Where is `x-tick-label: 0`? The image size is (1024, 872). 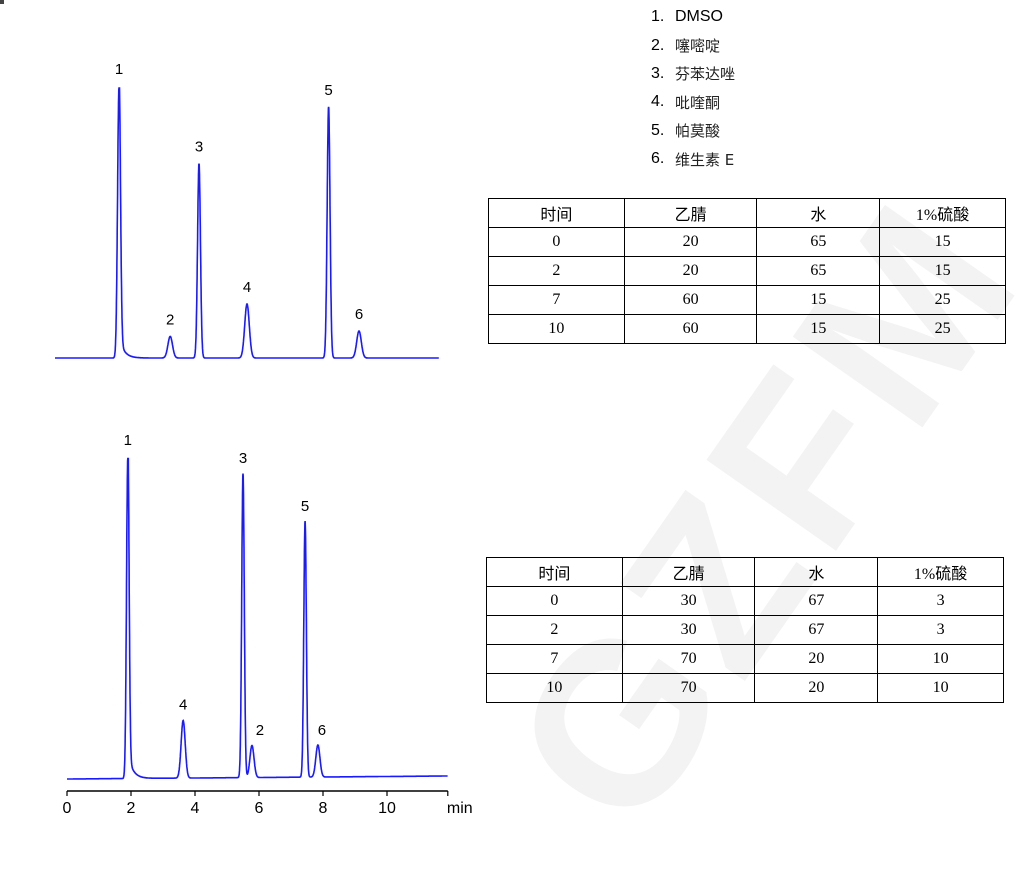 x-tick-label: 0 is located at coordinates (67, 808).